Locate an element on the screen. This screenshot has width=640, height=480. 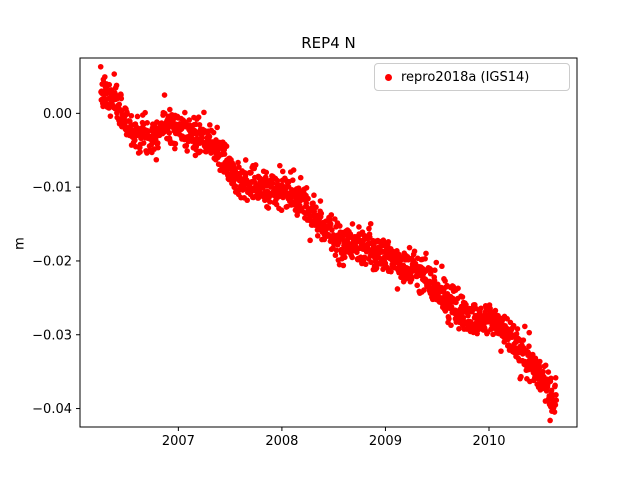
legend: repro2018a (IGS14) is located at coordinates (472, 77).